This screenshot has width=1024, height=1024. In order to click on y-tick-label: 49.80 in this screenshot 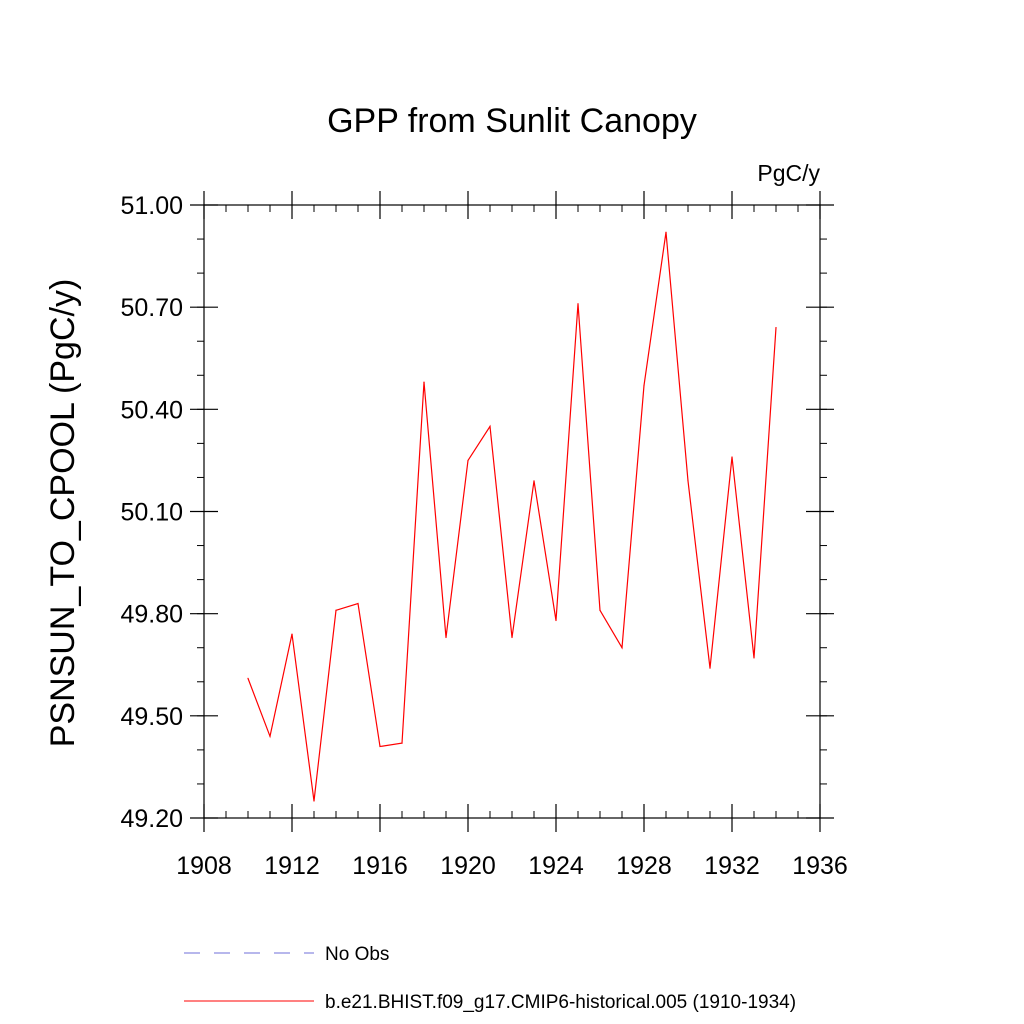, I will do `click(151, 615)`.